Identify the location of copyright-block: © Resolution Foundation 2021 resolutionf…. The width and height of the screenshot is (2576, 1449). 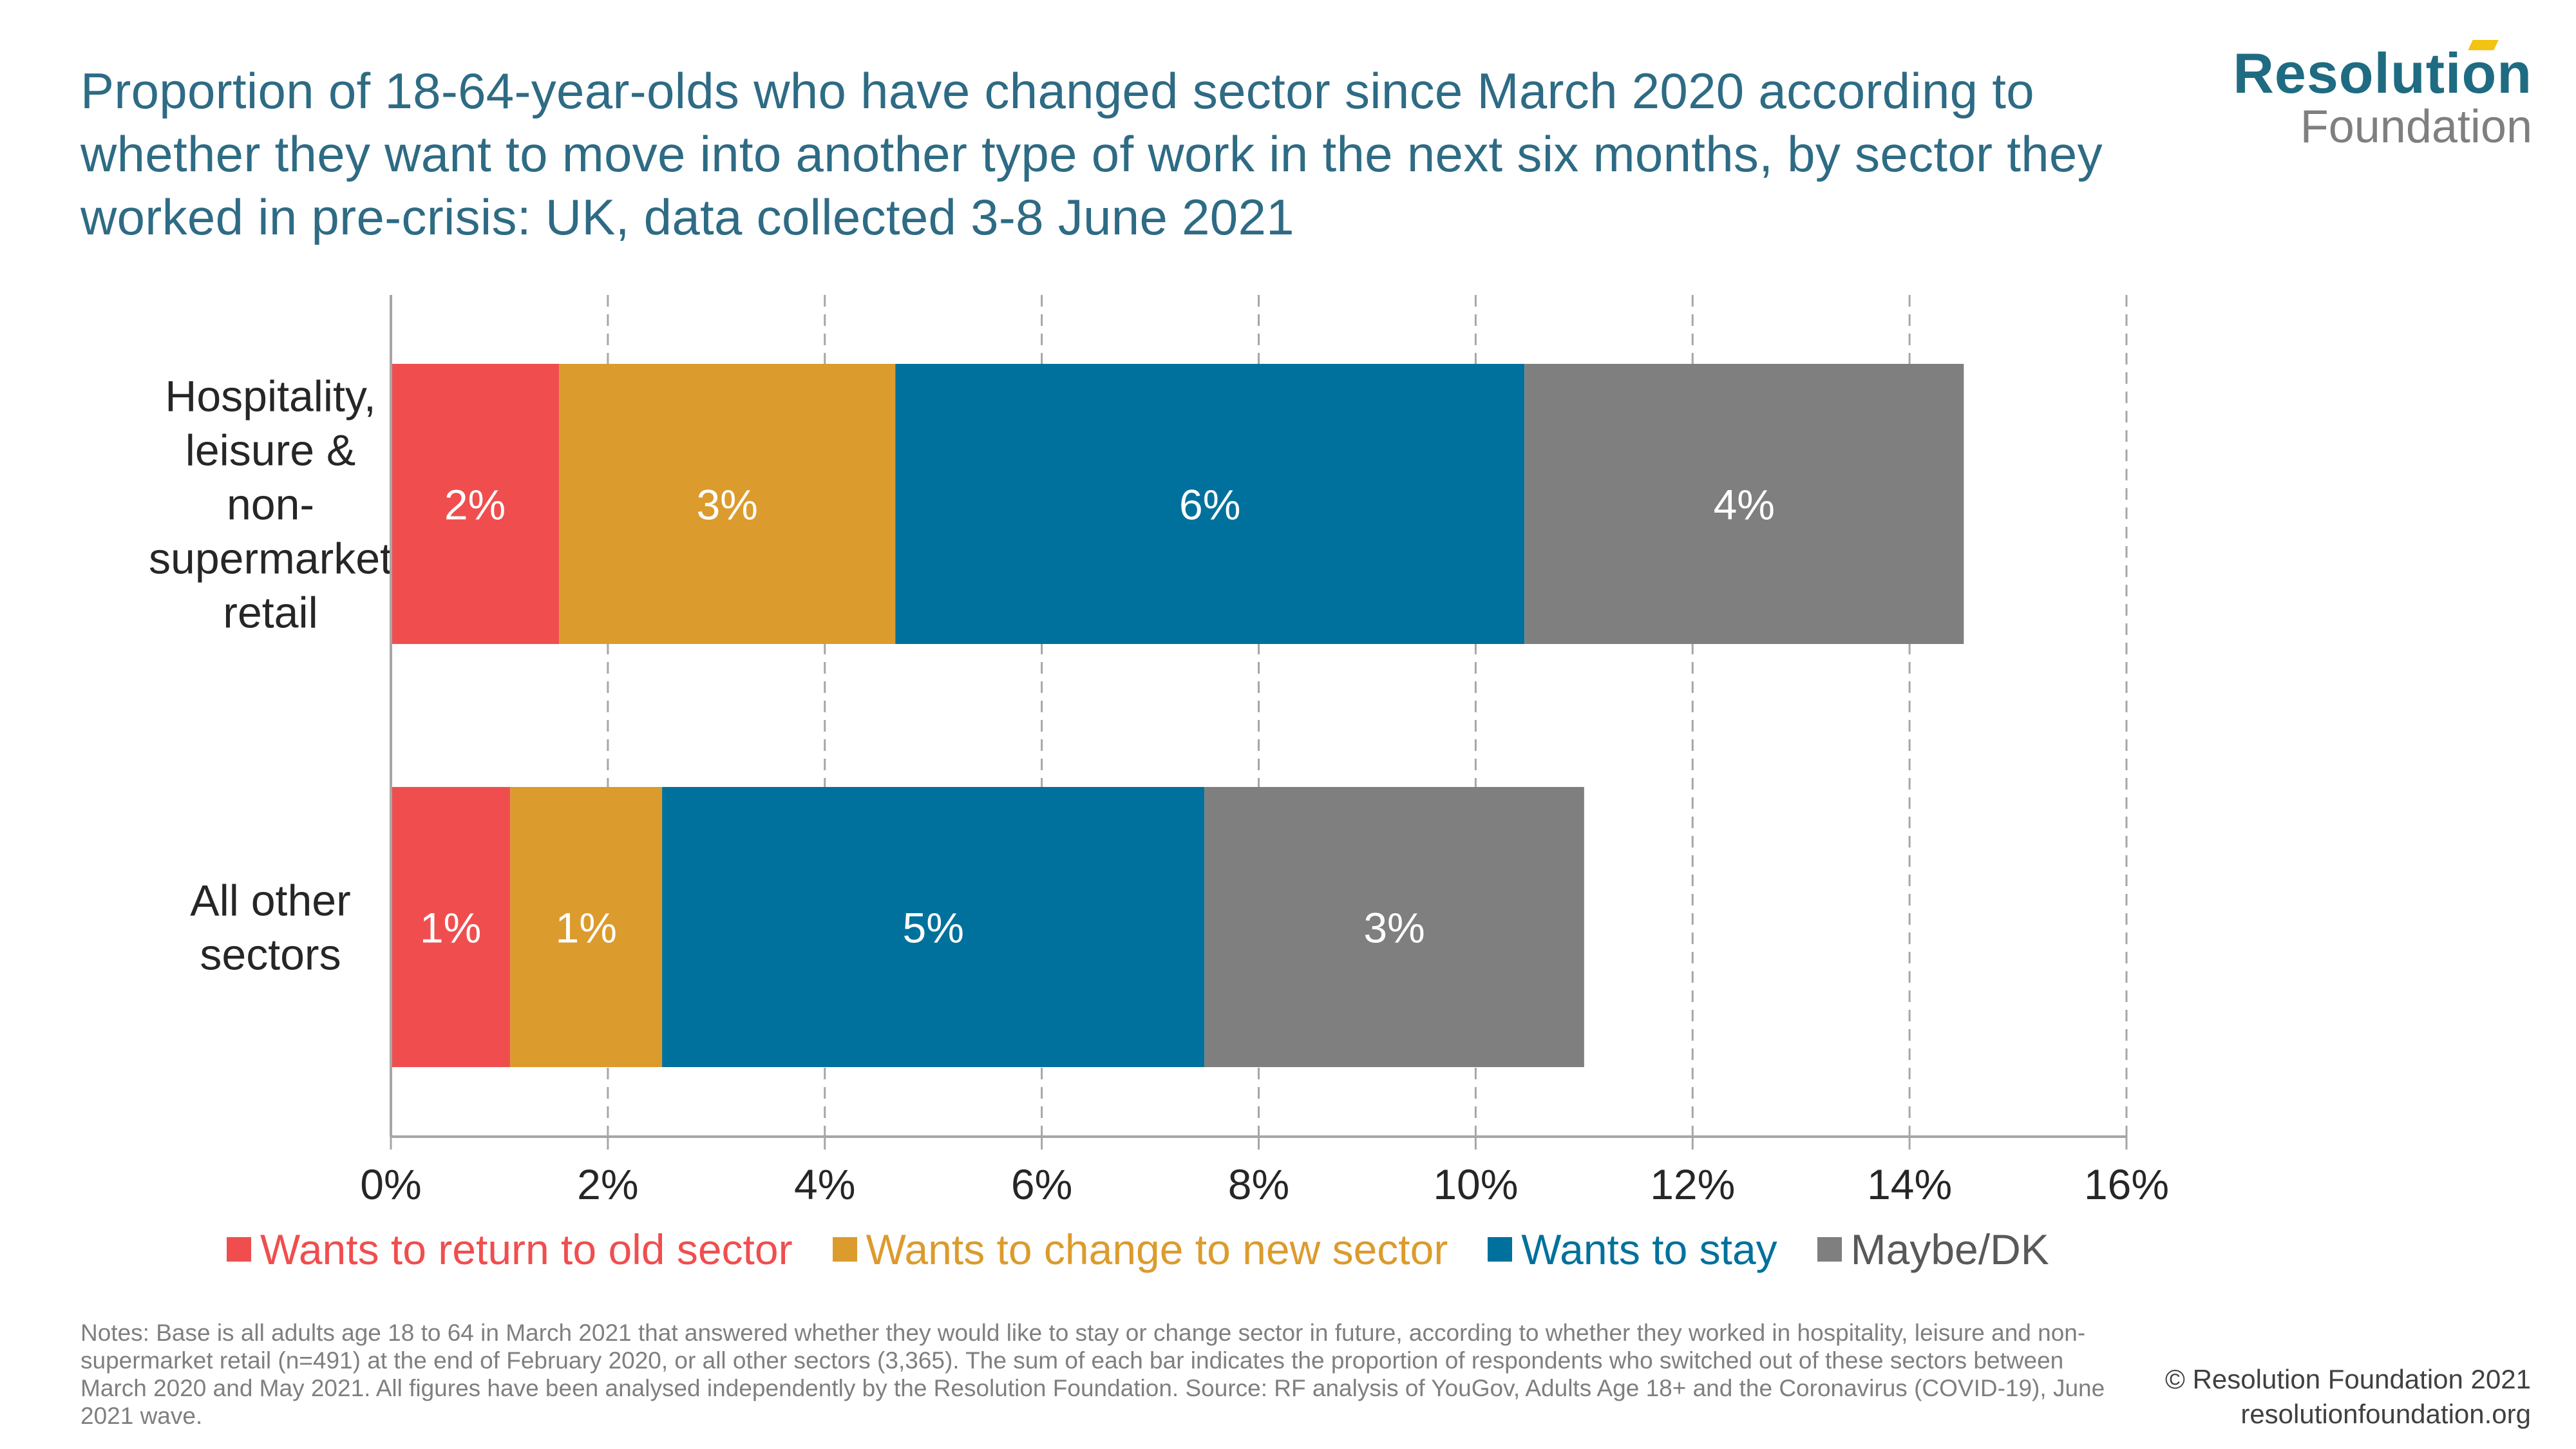
(2348, 1397).